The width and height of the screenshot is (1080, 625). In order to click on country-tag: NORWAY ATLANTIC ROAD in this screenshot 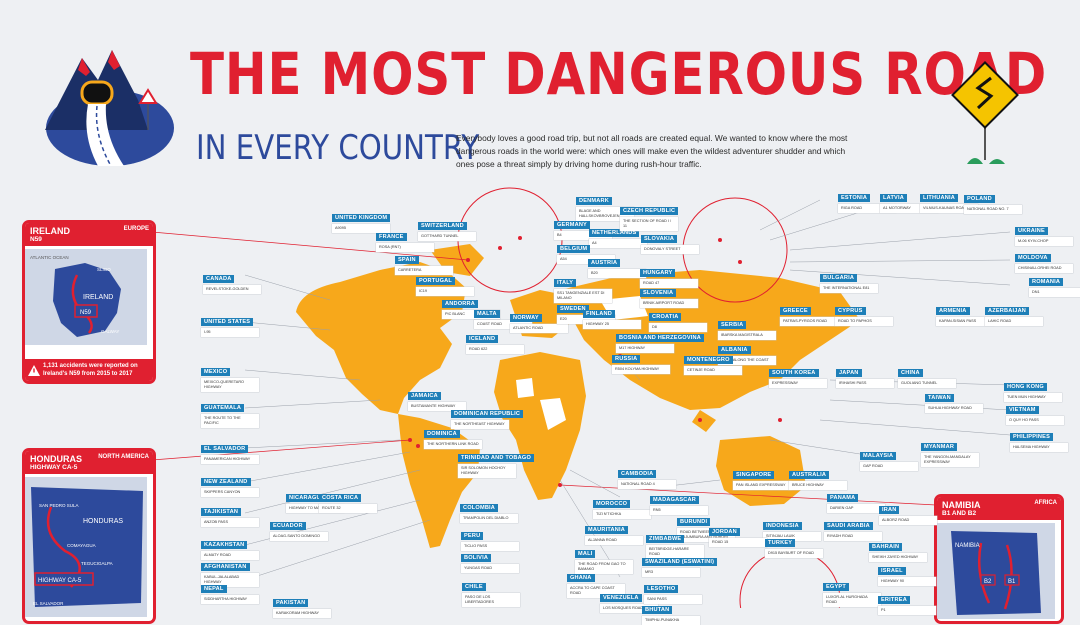, I will do `click(539, 319)`.